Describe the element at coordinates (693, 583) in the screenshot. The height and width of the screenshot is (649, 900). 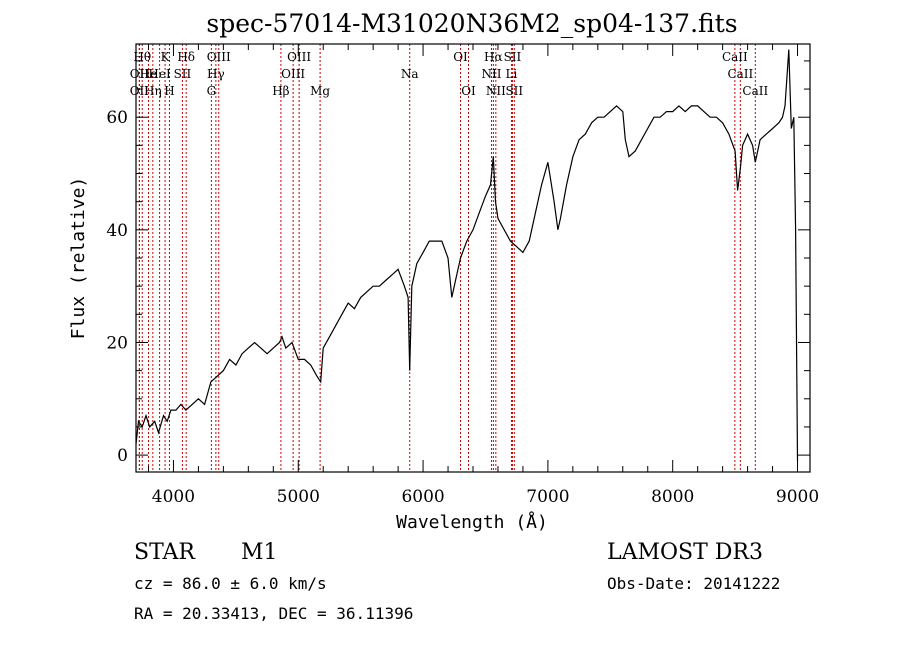
I see `obs-date: Obs-Date: 20141222` at that location.